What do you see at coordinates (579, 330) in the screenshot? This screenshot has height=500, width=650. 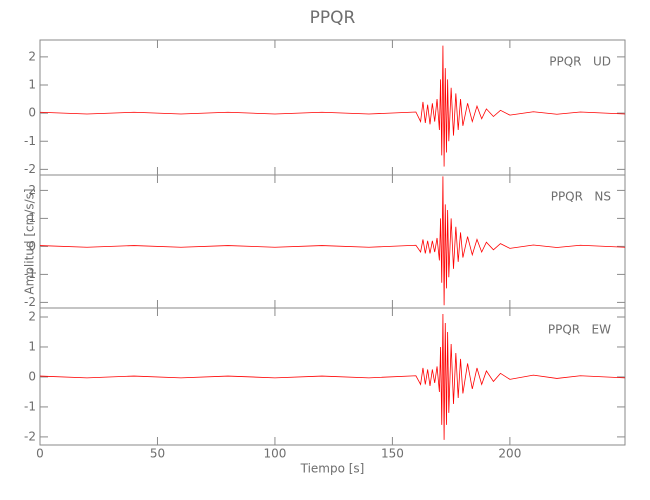 I see `channel-label: PPQR EW` at bounding box center [579, 330].